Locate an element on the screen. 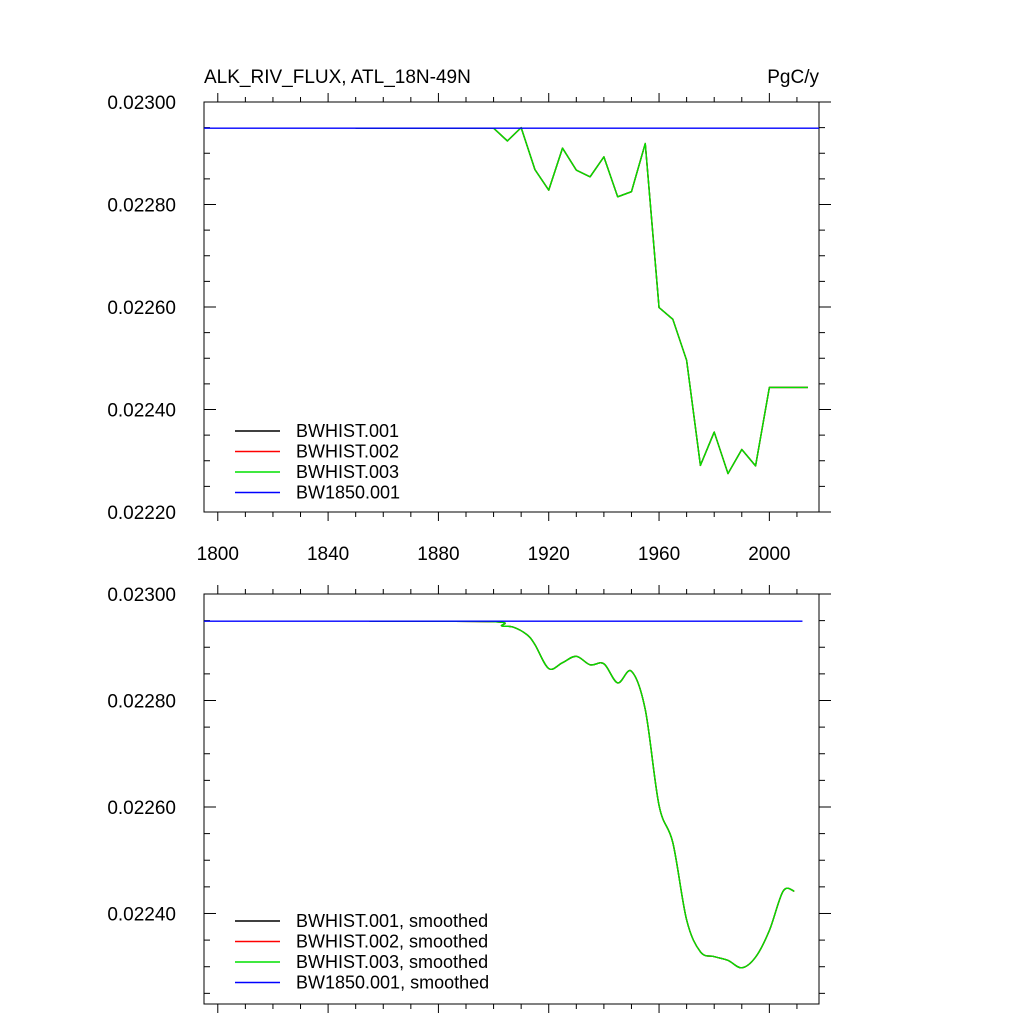  x-tick-label: 1880 is located at coordinates (438, 554).